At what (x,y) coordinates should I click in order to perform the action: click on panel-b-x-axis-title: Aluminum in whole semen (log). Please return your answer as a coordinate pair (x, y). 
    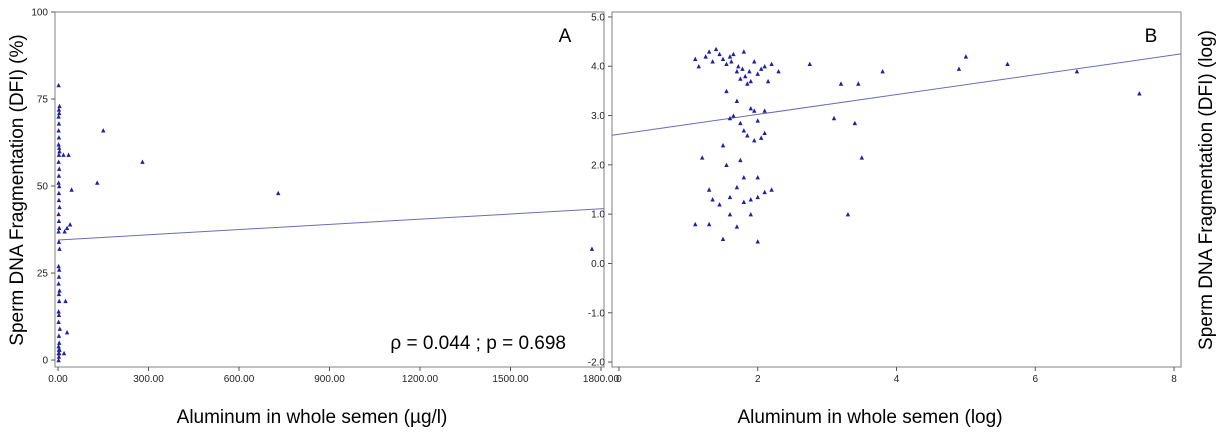
    Looking at the image, I should click on (869, 417).